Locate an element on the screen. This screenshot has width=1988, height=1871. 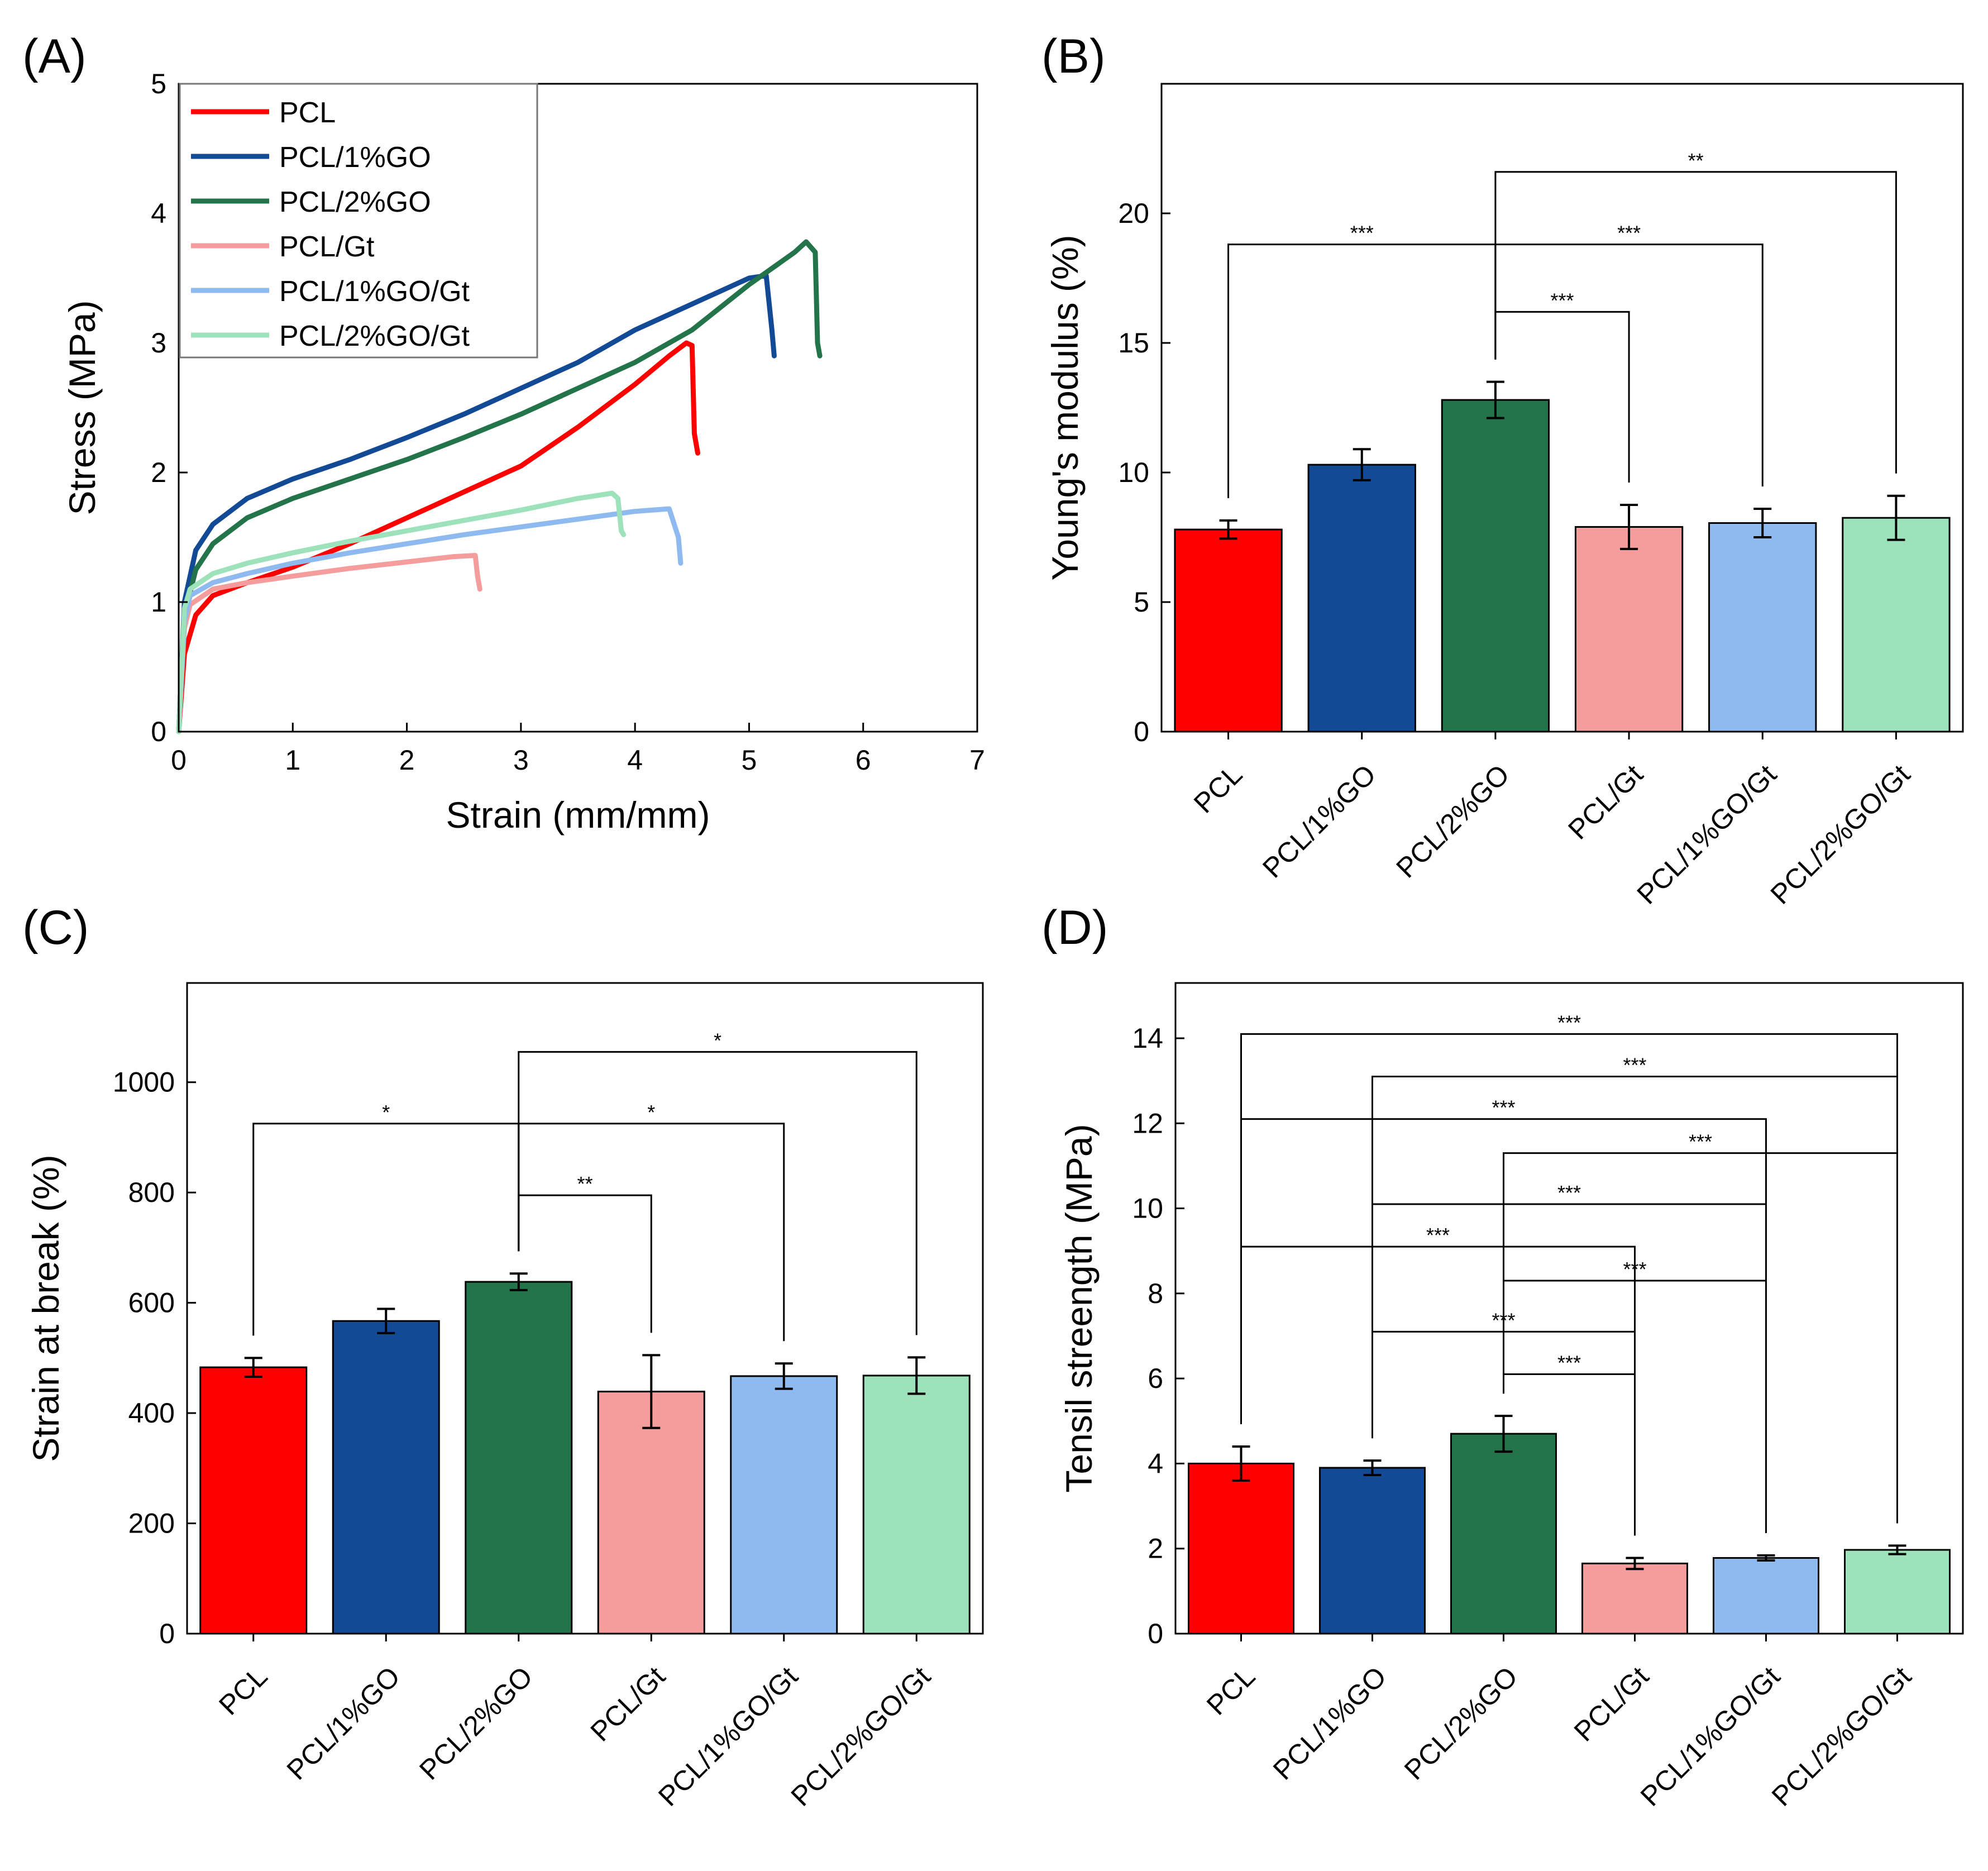
y-tick-label: 8 is located at coordinates (1155, 1293).